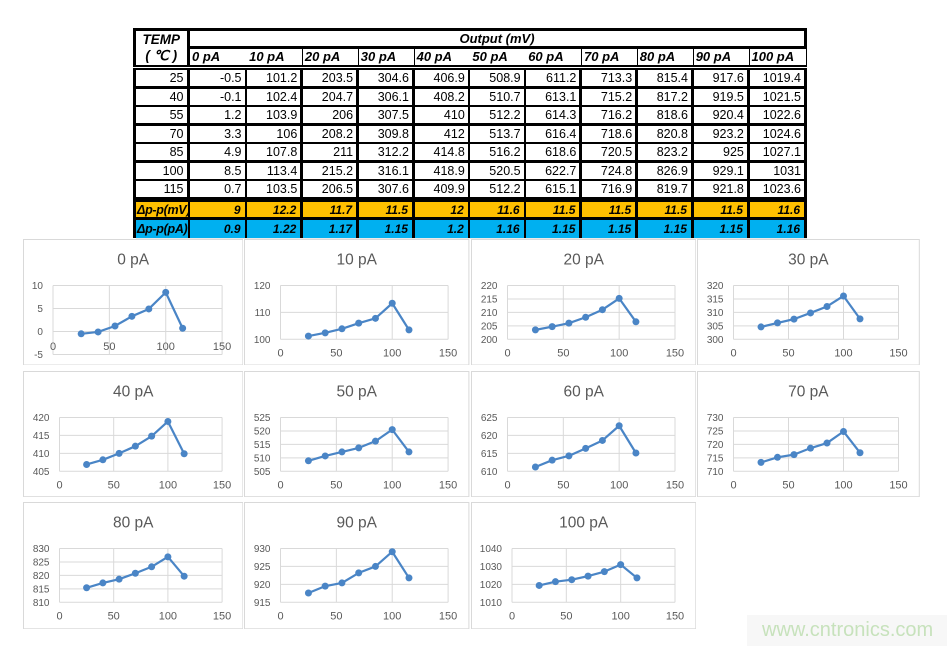 This screenshot has width=947, height=646. I want to click on svg-text: 730, so click(715, 418).